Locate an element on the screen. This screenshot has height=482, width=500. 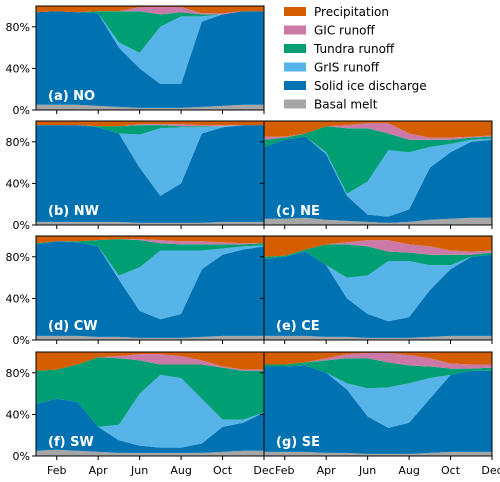
area-b-nw-precipitation is located at coordinates (150, 124).